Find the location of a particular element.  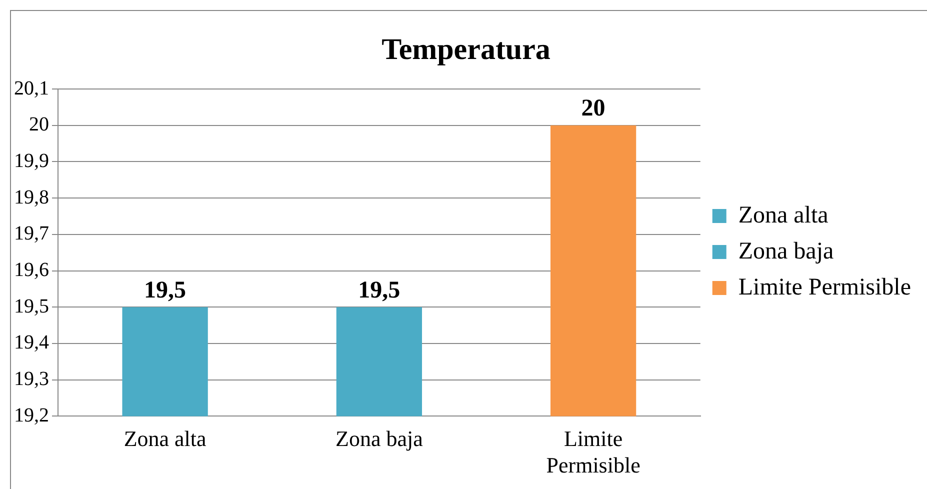

legend-label: Zona alta is located at coordinates (783, 215).